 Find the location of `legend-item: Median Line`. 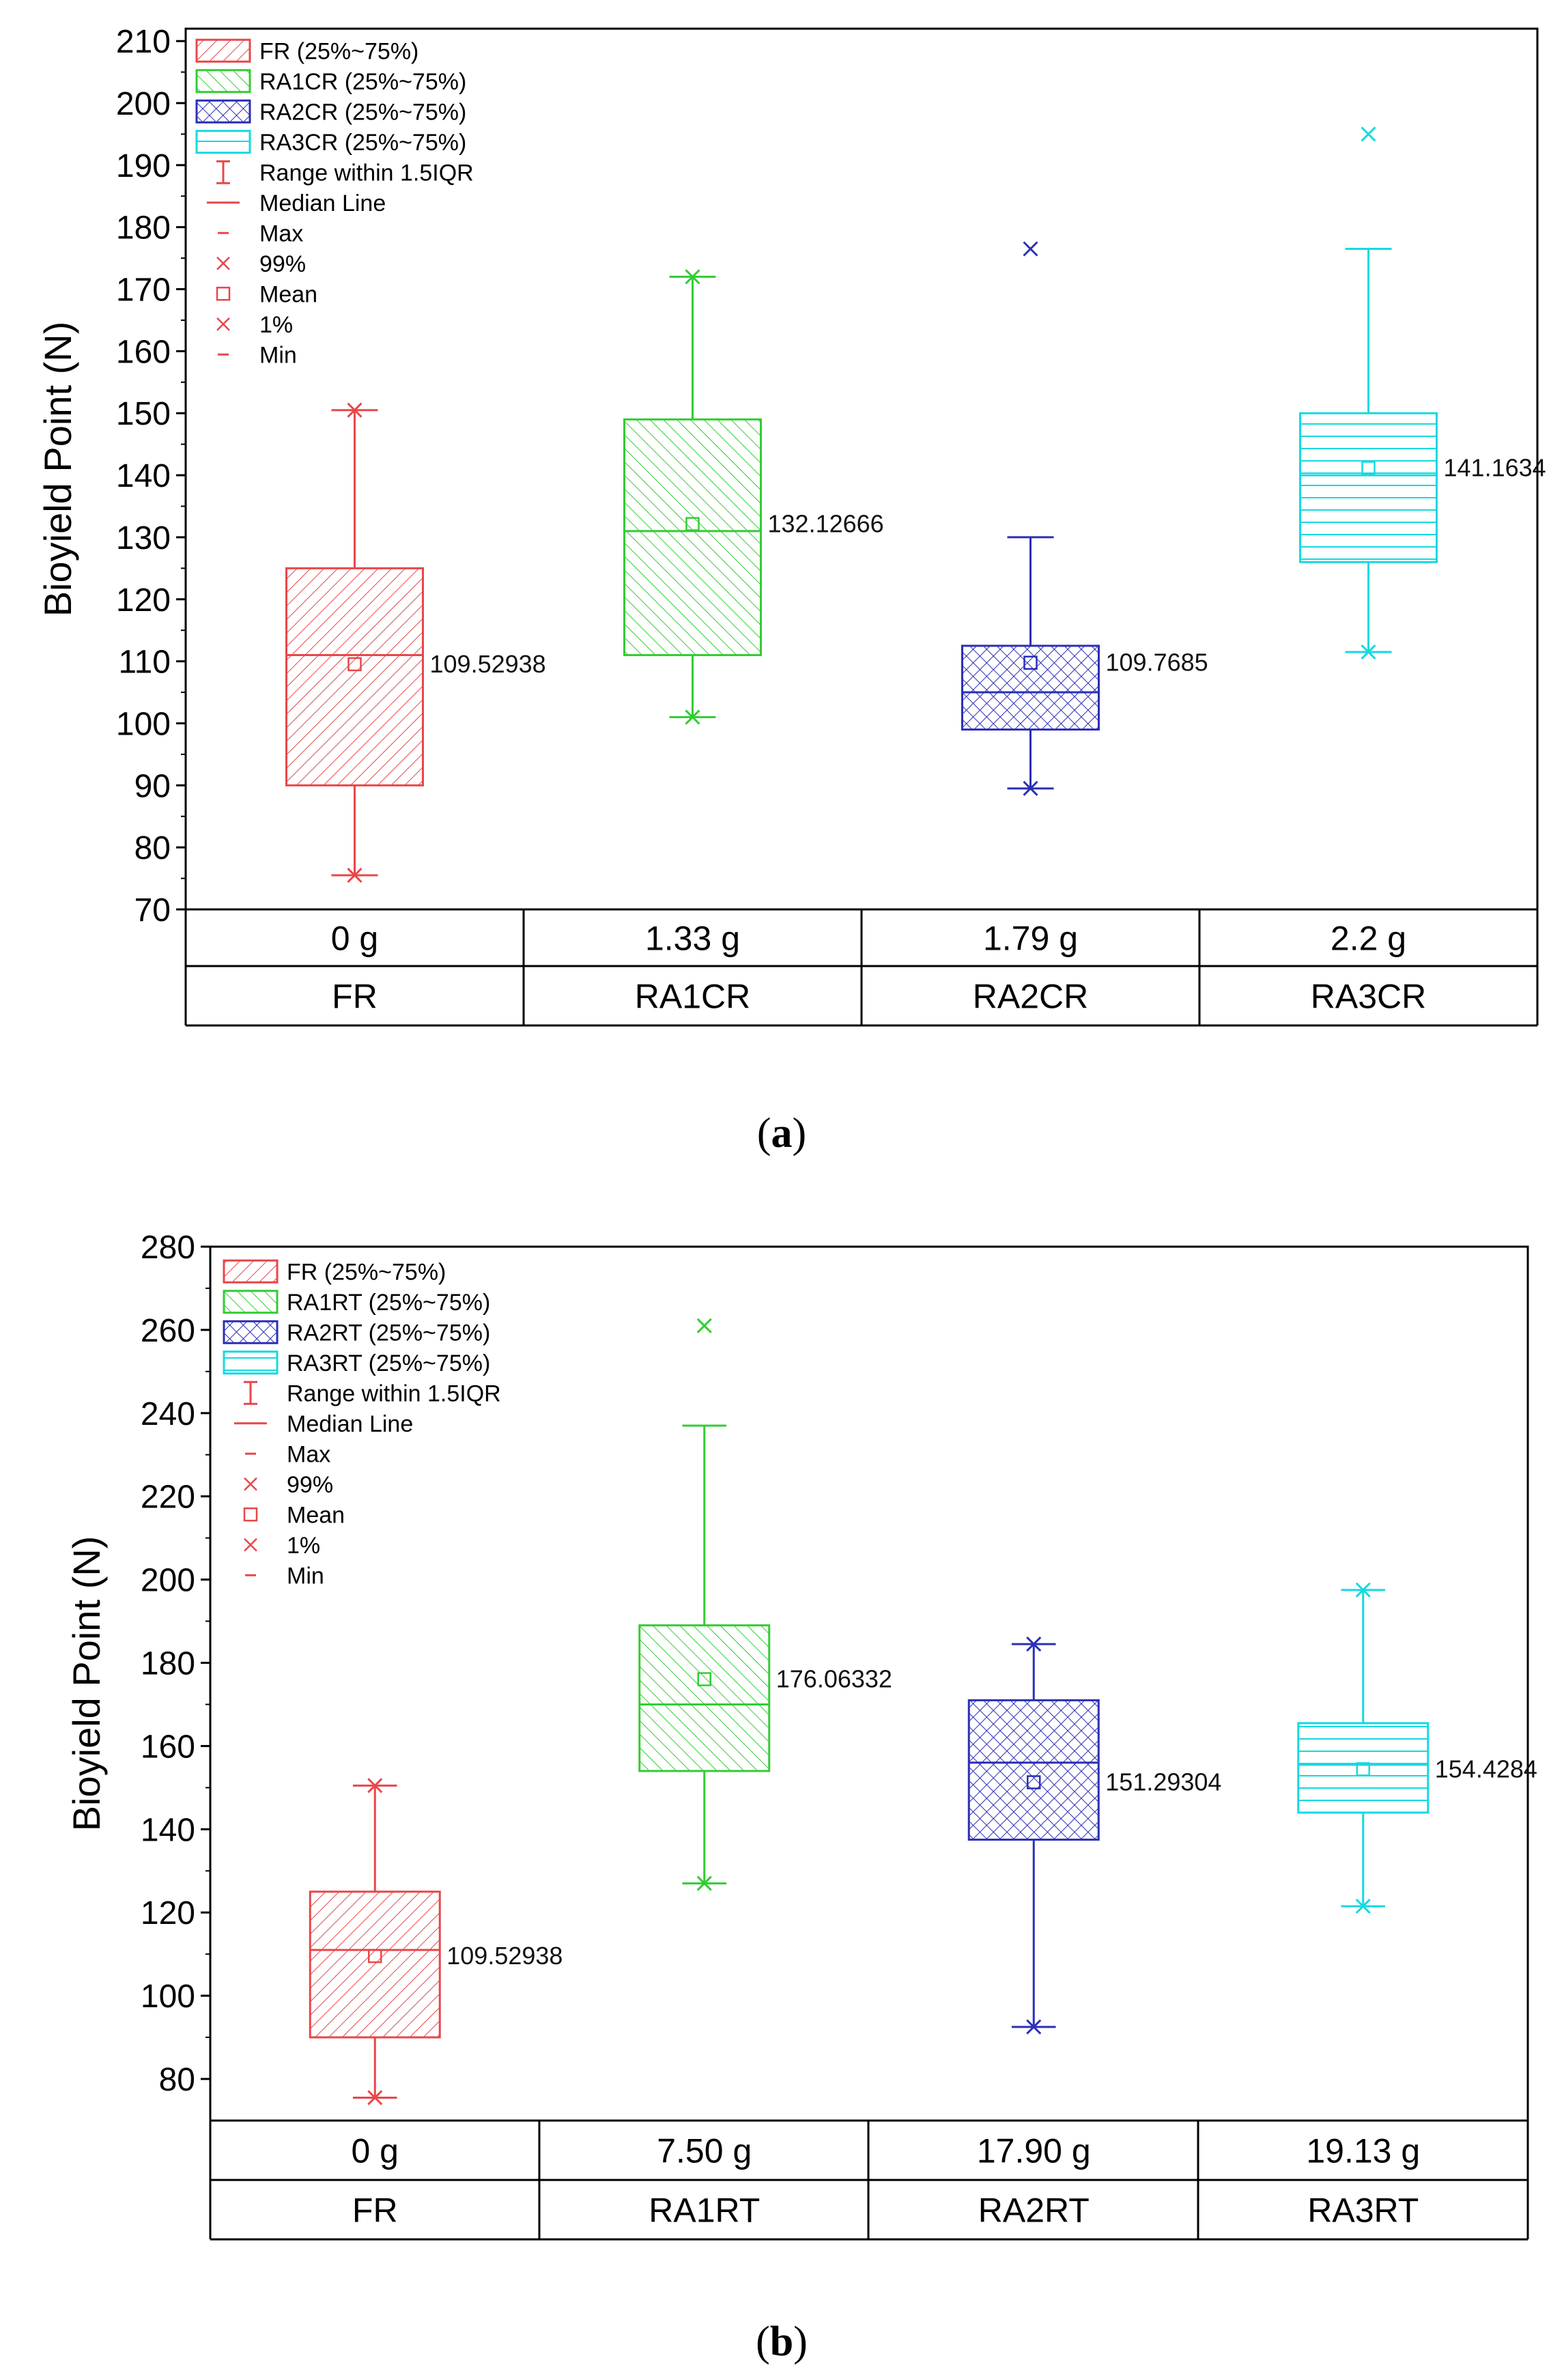

legend-item: Median Line is located at coordinates (296, 203).